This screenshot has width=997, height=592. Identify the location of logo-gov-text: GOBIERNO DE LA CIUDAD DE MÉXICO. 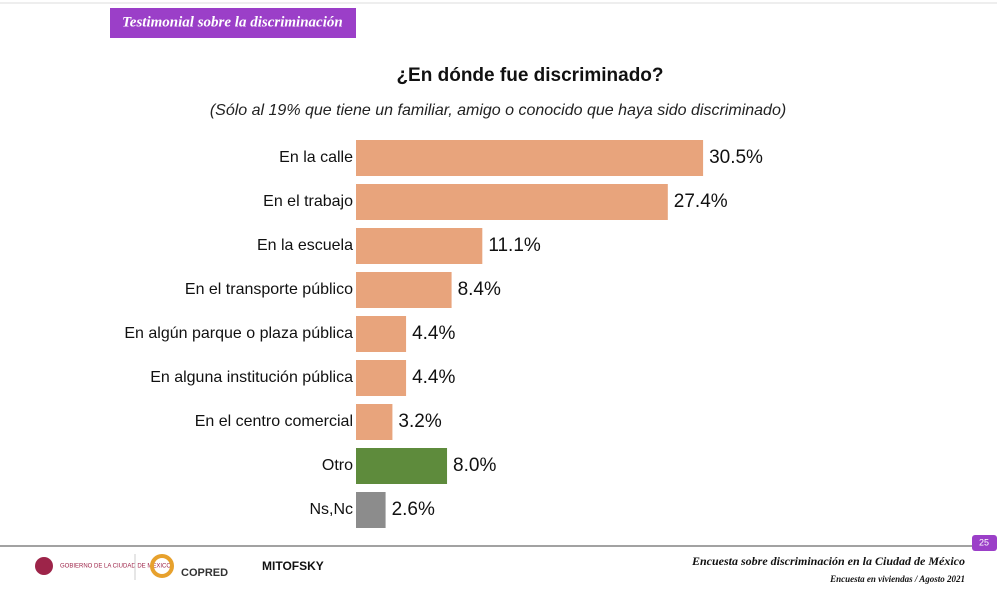
(115, 566).